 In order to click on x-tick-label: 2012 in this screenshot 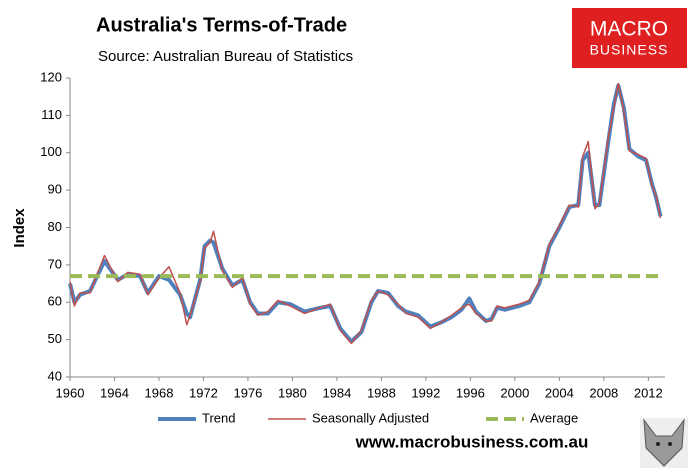, I will do `click(648, 392)`.